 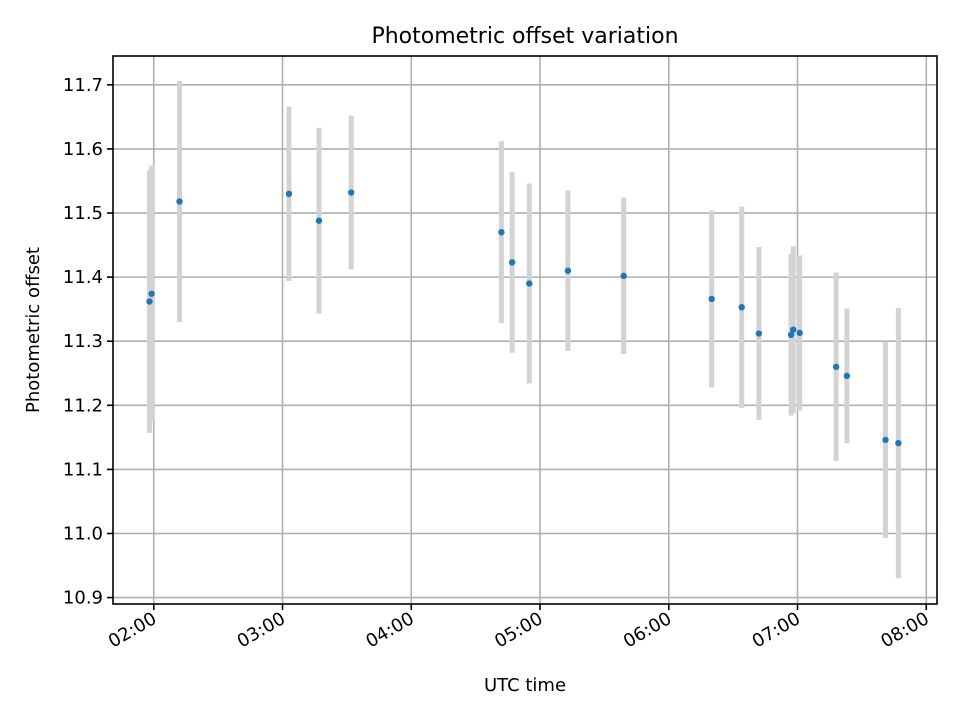 I want to click on x-tick-label: 06:00, so click(x=647, y=630).